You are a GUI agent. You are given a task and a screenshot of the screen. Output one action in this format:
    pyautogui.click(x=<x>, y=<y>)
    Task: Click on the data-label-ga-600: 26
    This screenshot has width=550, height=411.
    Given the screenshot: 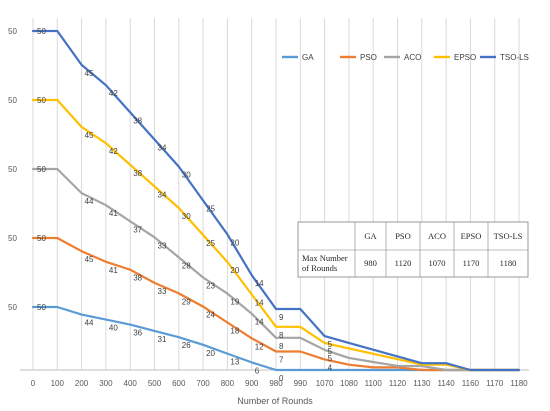 What is the action you would take?
    pyautogui.click(x=186, y=345)
    